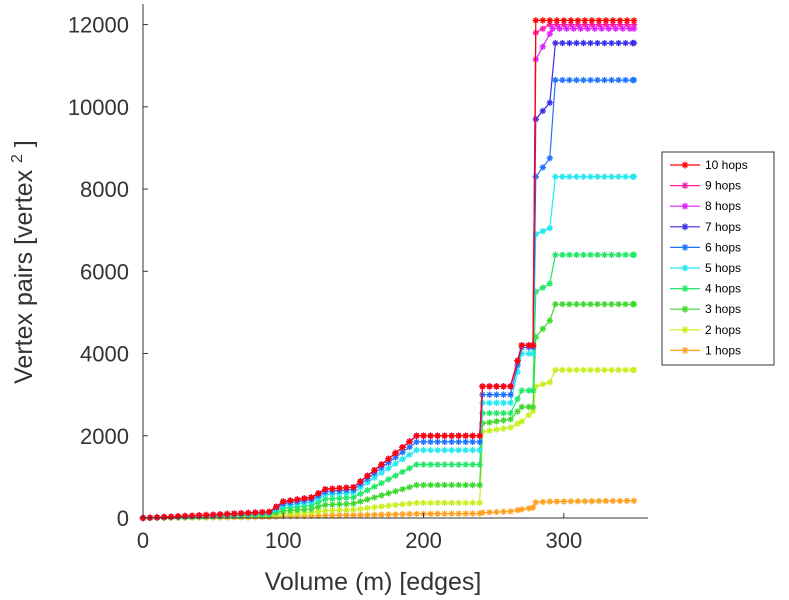  Describe the element at coordinates (705, 227) in the screenshot. I see `legend-item: 7 hops` at that location.